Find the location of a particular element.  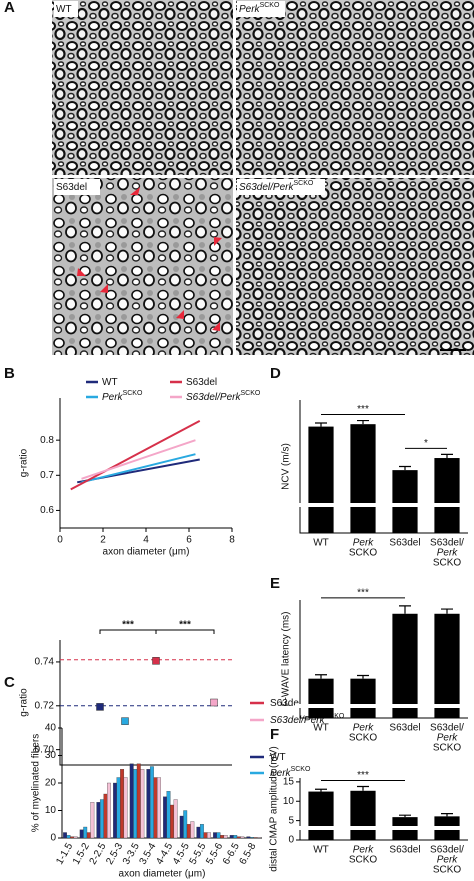

y-tick-label: 5 is located at coordinates (291, 820).